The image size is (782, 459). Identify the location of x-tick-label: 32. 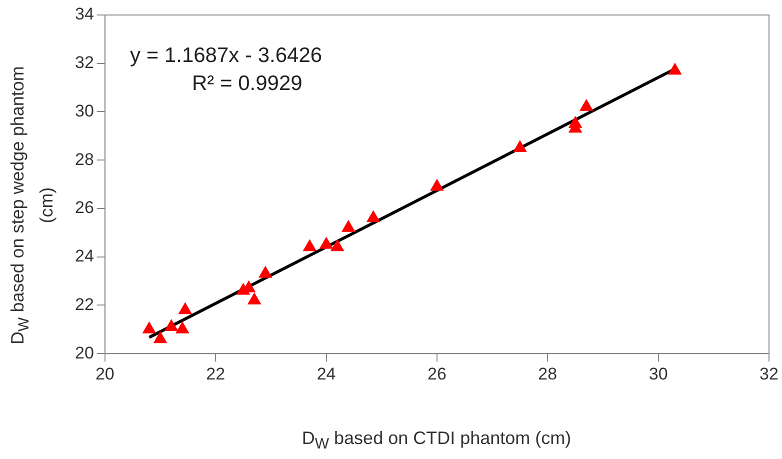
(769, 374).